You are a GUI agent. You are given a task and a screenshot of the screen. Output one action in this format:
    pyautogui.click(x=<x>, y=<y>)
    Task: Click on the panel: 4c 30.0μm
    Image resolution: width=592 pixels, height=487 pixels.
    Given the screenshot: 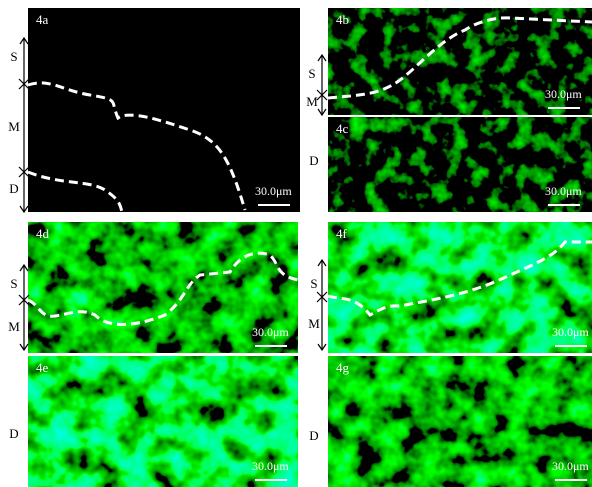 What is the action you would take?
    pyautogui.click(x=460, y=164)
    